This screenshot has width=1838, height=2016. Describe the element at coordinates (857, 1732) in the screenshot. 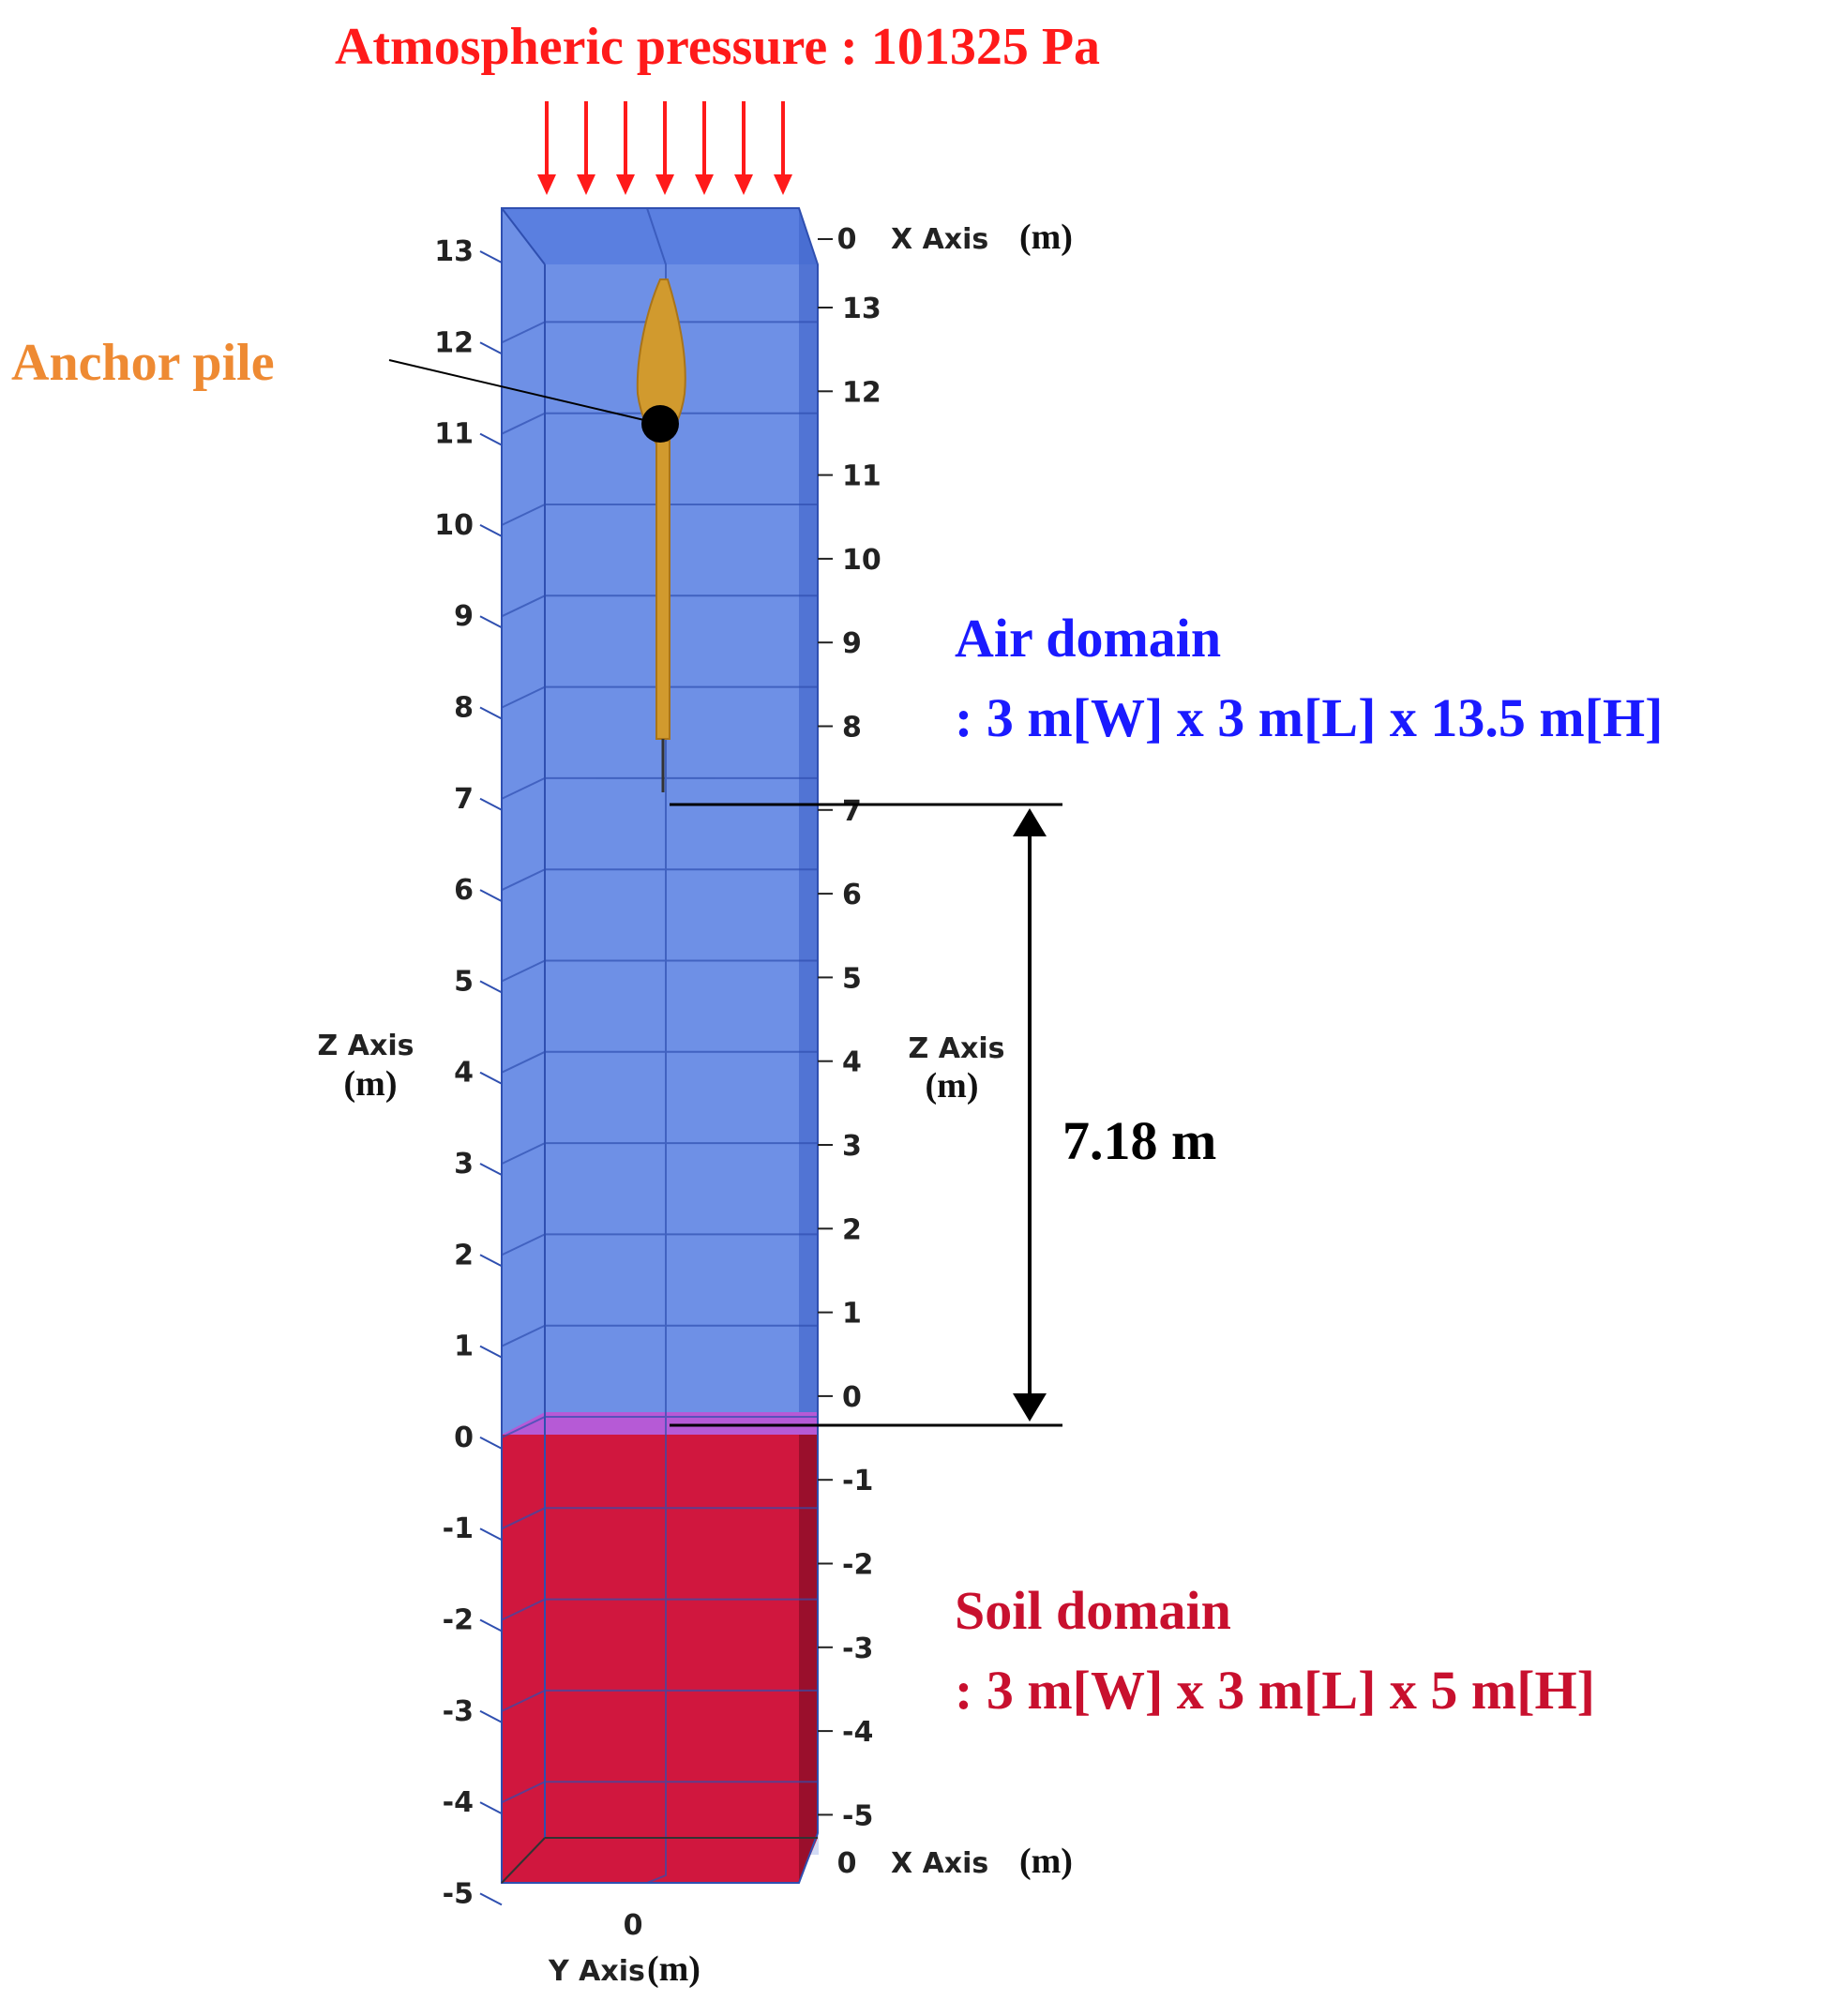

I see `z-right-tick-label: -4` at that location.